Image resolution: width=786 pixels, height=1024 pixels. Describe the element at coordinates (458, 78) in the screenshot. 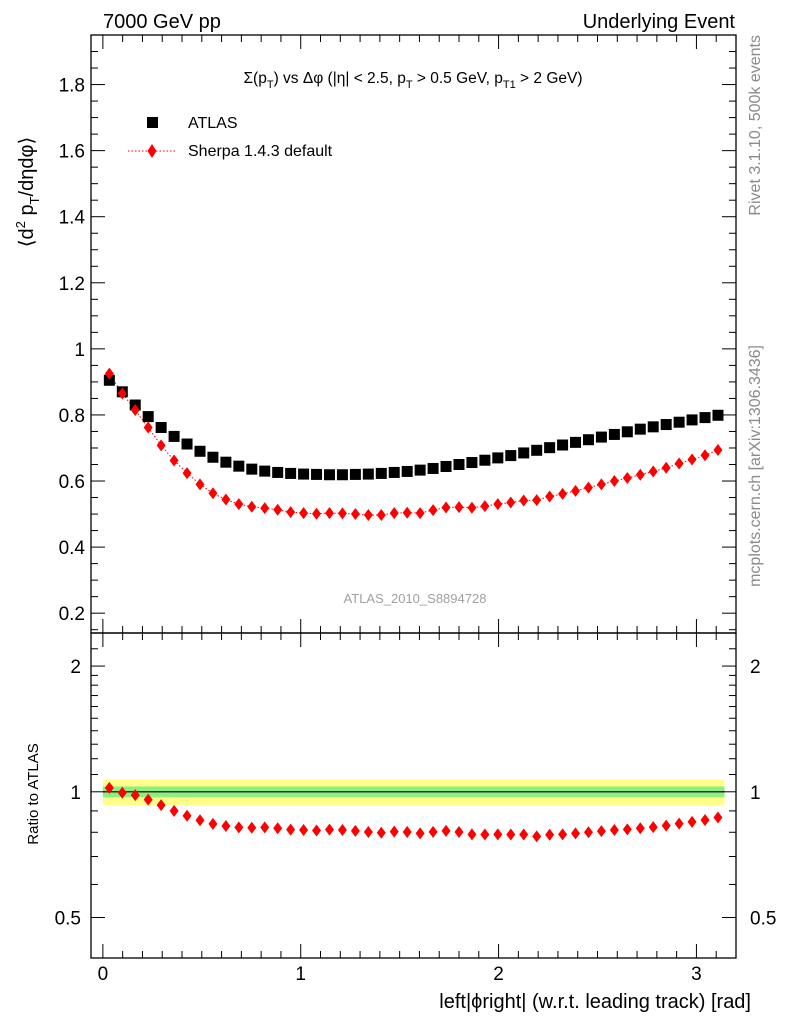

I see `title-part-4: > 0.5 GeV, p` at that location.